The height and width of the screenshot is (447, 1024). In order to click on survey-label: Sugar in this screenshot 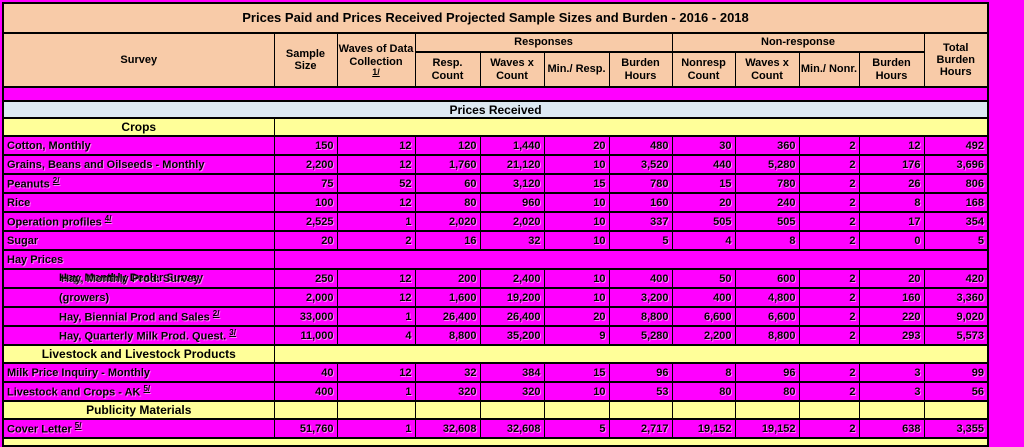, I will do `click(23, 240)`.